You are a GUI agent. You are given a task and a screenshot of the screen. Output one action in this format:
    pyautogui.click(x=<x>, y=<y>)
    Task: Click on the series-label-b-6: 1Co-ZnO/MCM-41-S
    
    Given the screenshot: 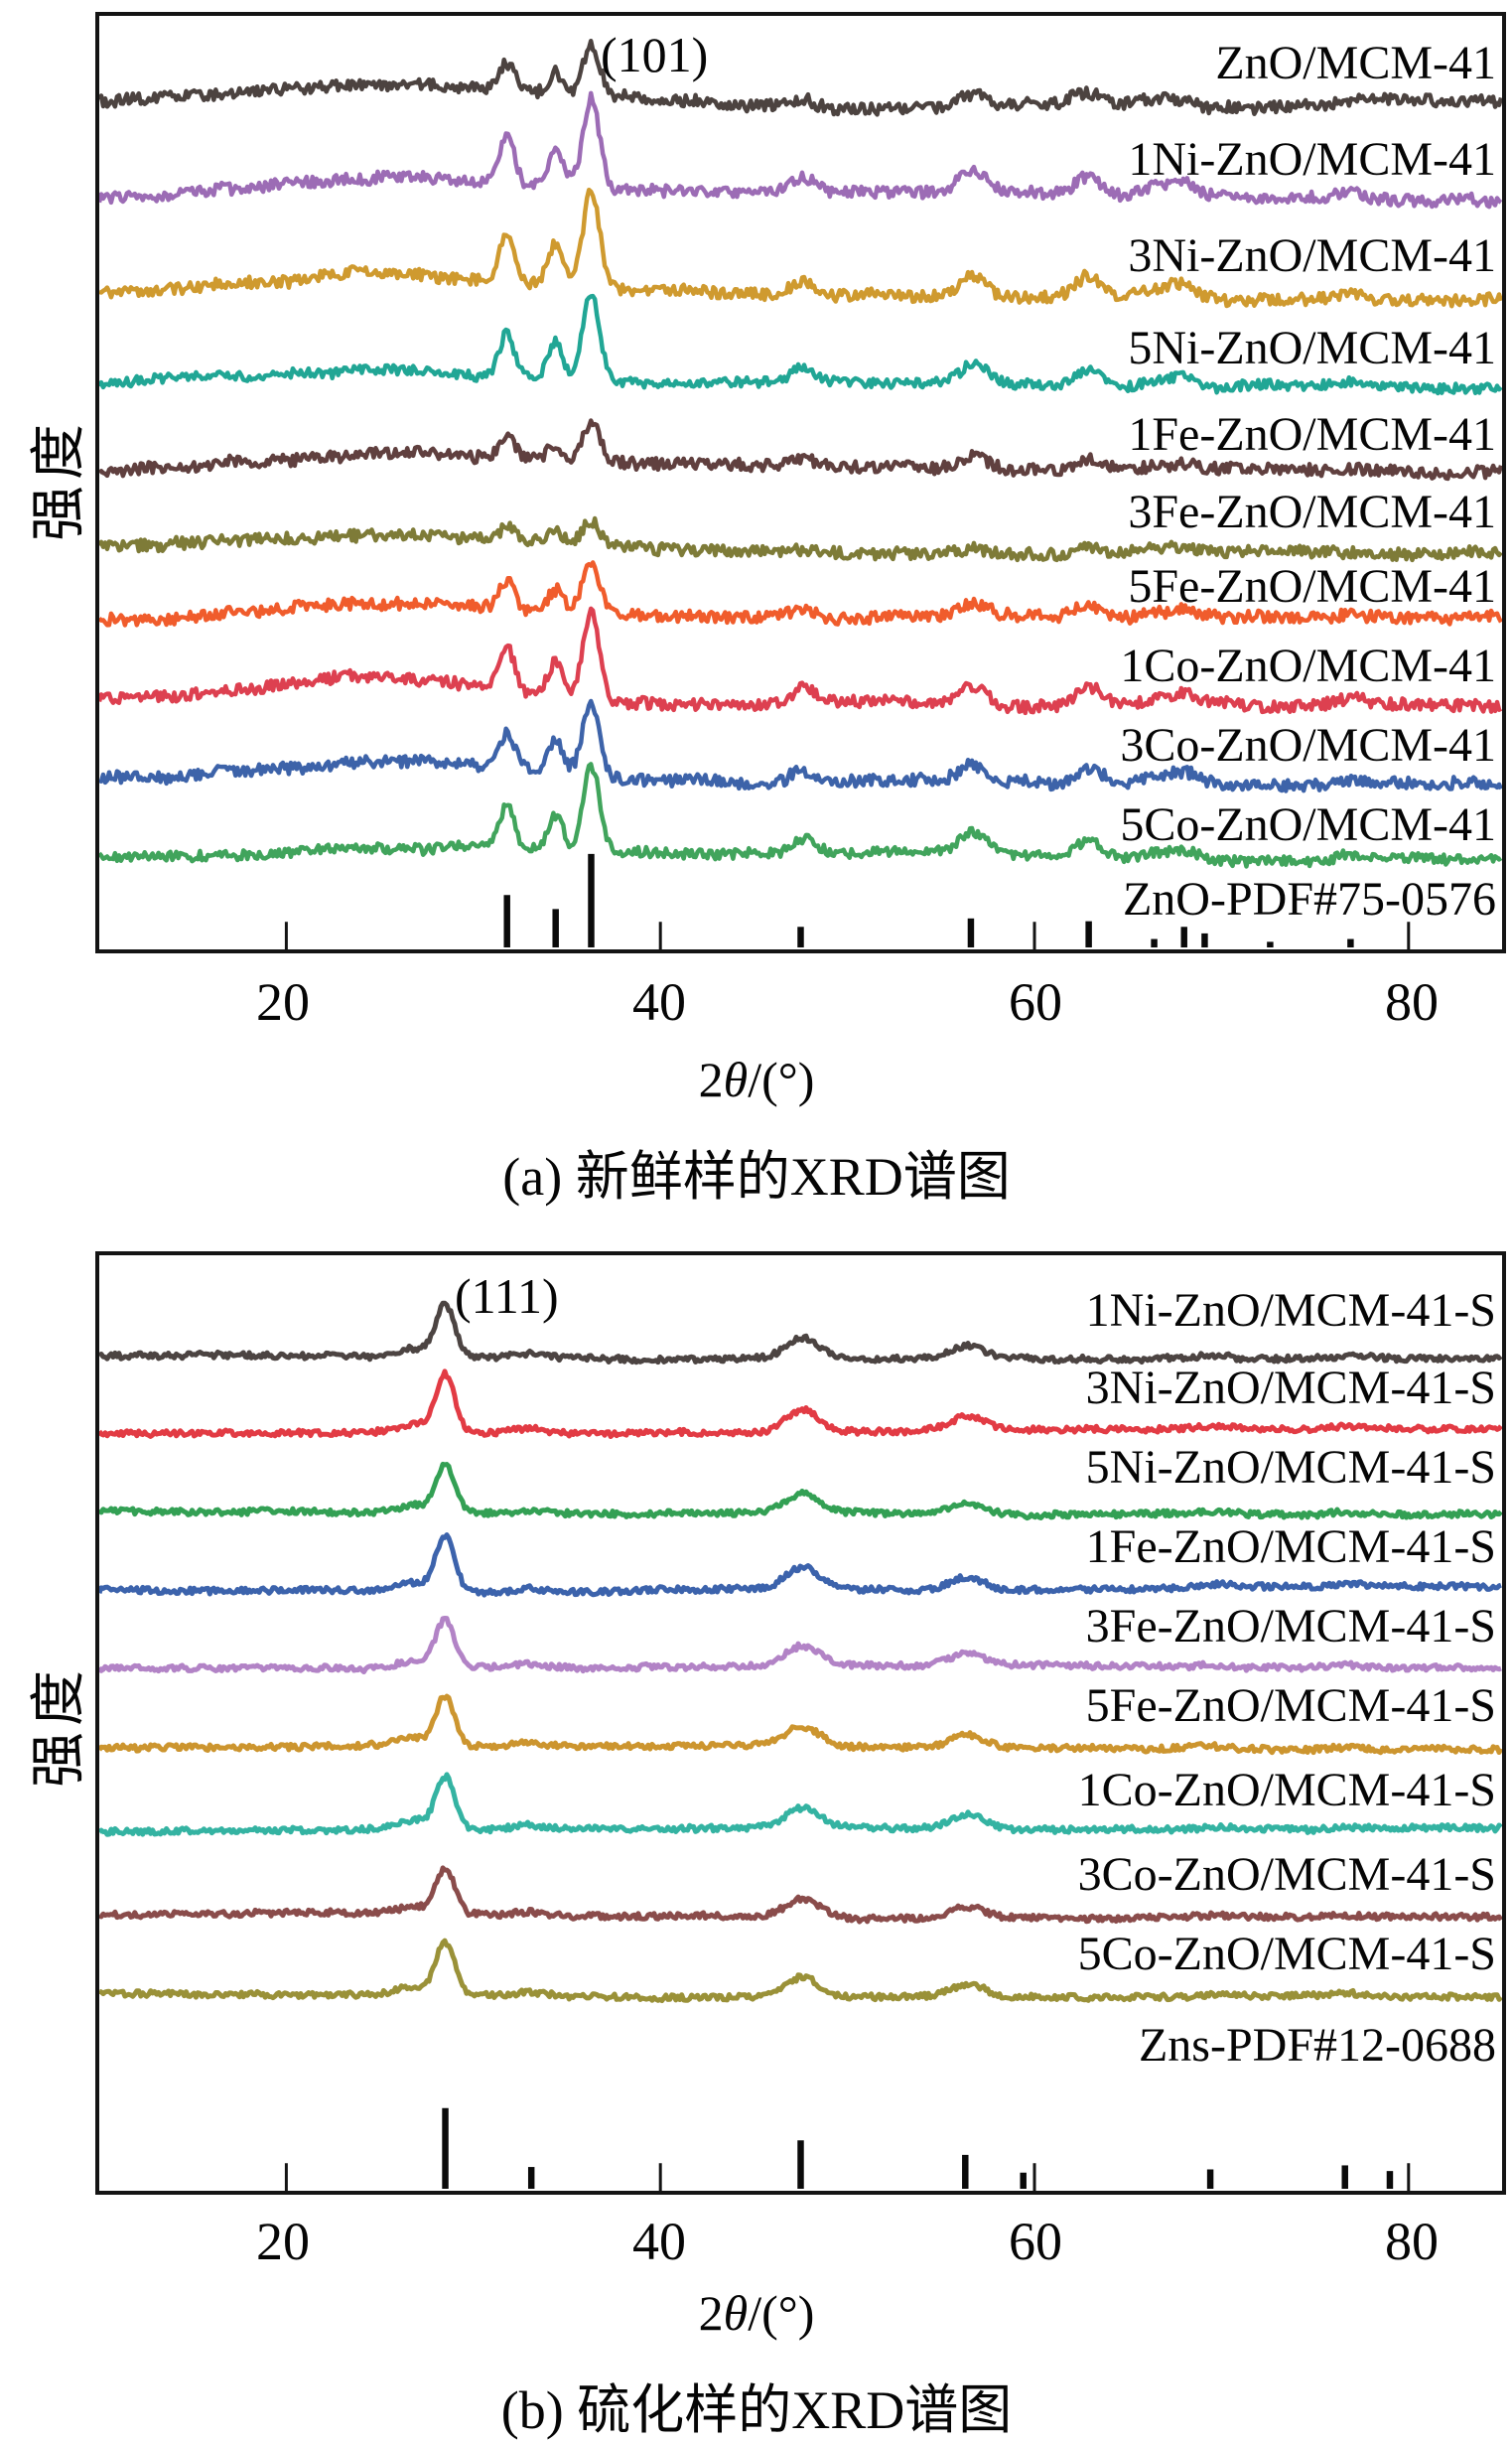 What is the action you would take?
    pyautogui.click(x=1286, y=1790)
    